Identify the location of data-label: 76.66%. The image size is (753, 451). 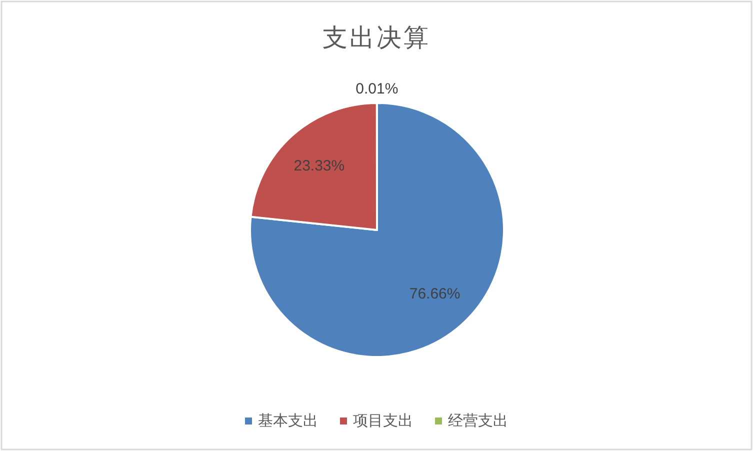
(434, 294).